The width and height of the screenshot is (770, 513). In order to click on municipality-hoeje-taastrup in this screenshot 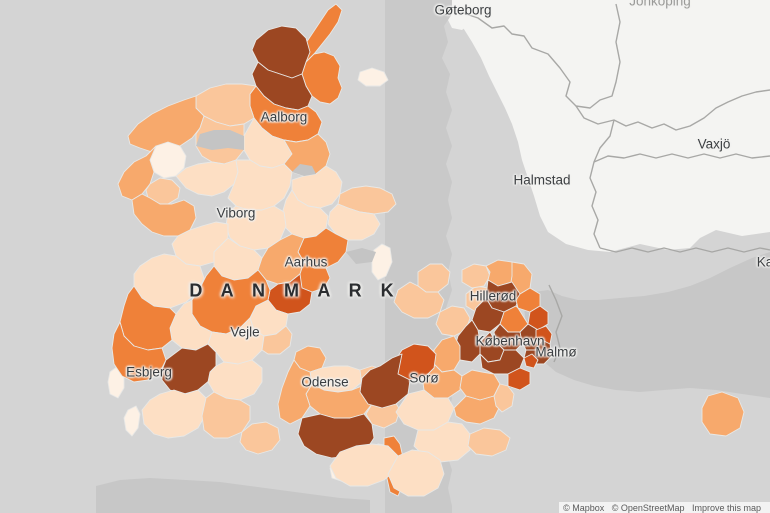, I will do `click(502, 362)`.